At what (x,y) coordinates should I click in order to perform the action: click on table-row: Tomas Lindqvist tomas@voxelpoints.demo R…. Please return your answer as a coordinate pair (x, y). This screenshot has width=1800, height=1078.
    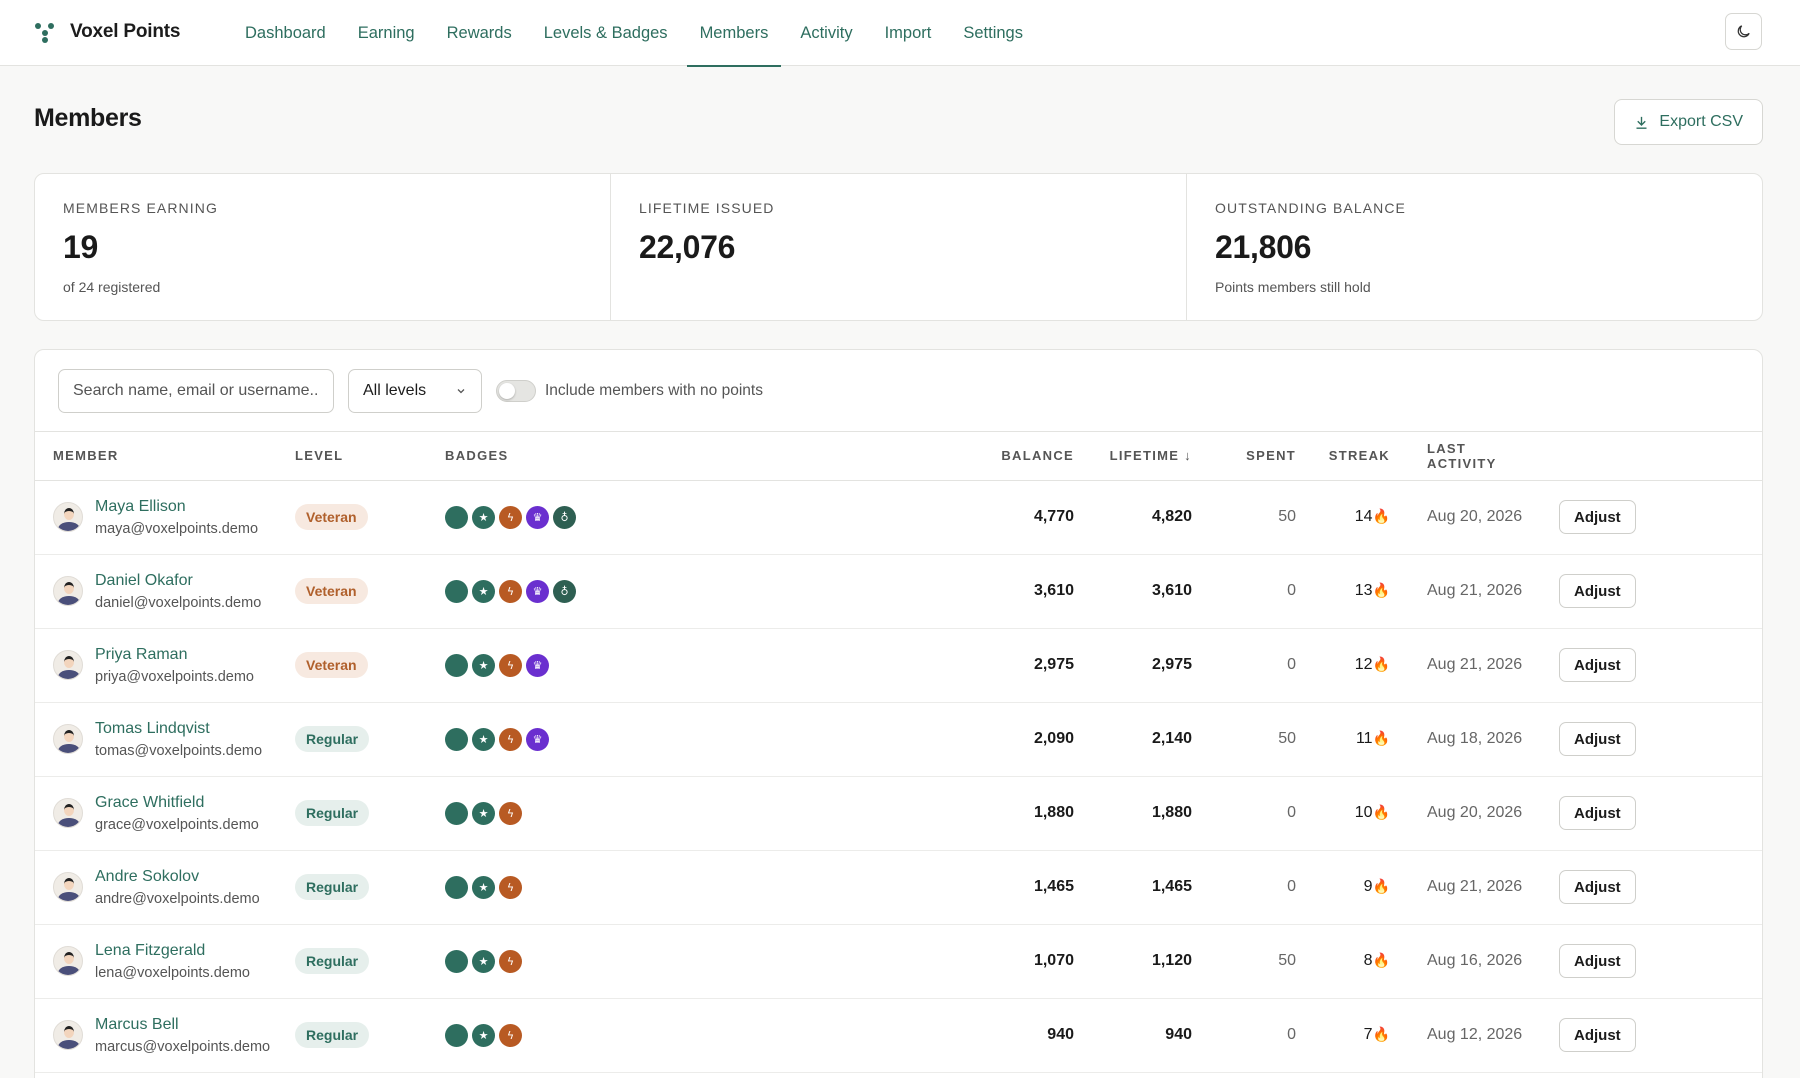
    Looking at the image, I should click on (898, 739).